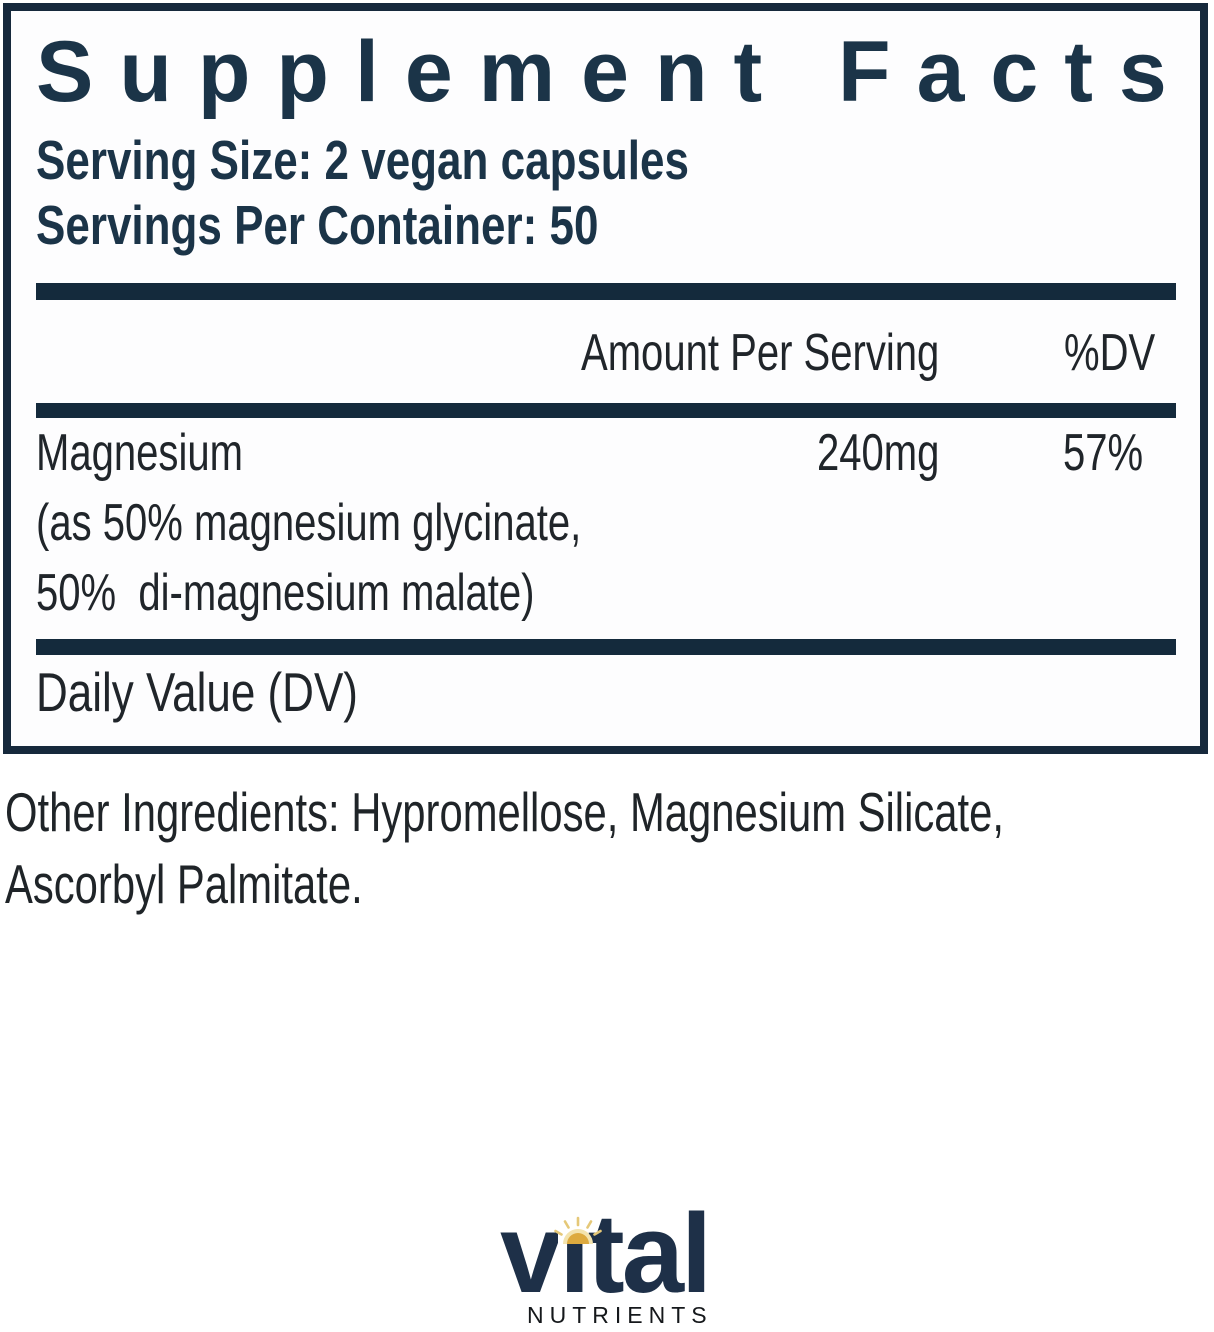  I want to click on daily-value-footnote: Daily Value (DV), so click(197, 692).